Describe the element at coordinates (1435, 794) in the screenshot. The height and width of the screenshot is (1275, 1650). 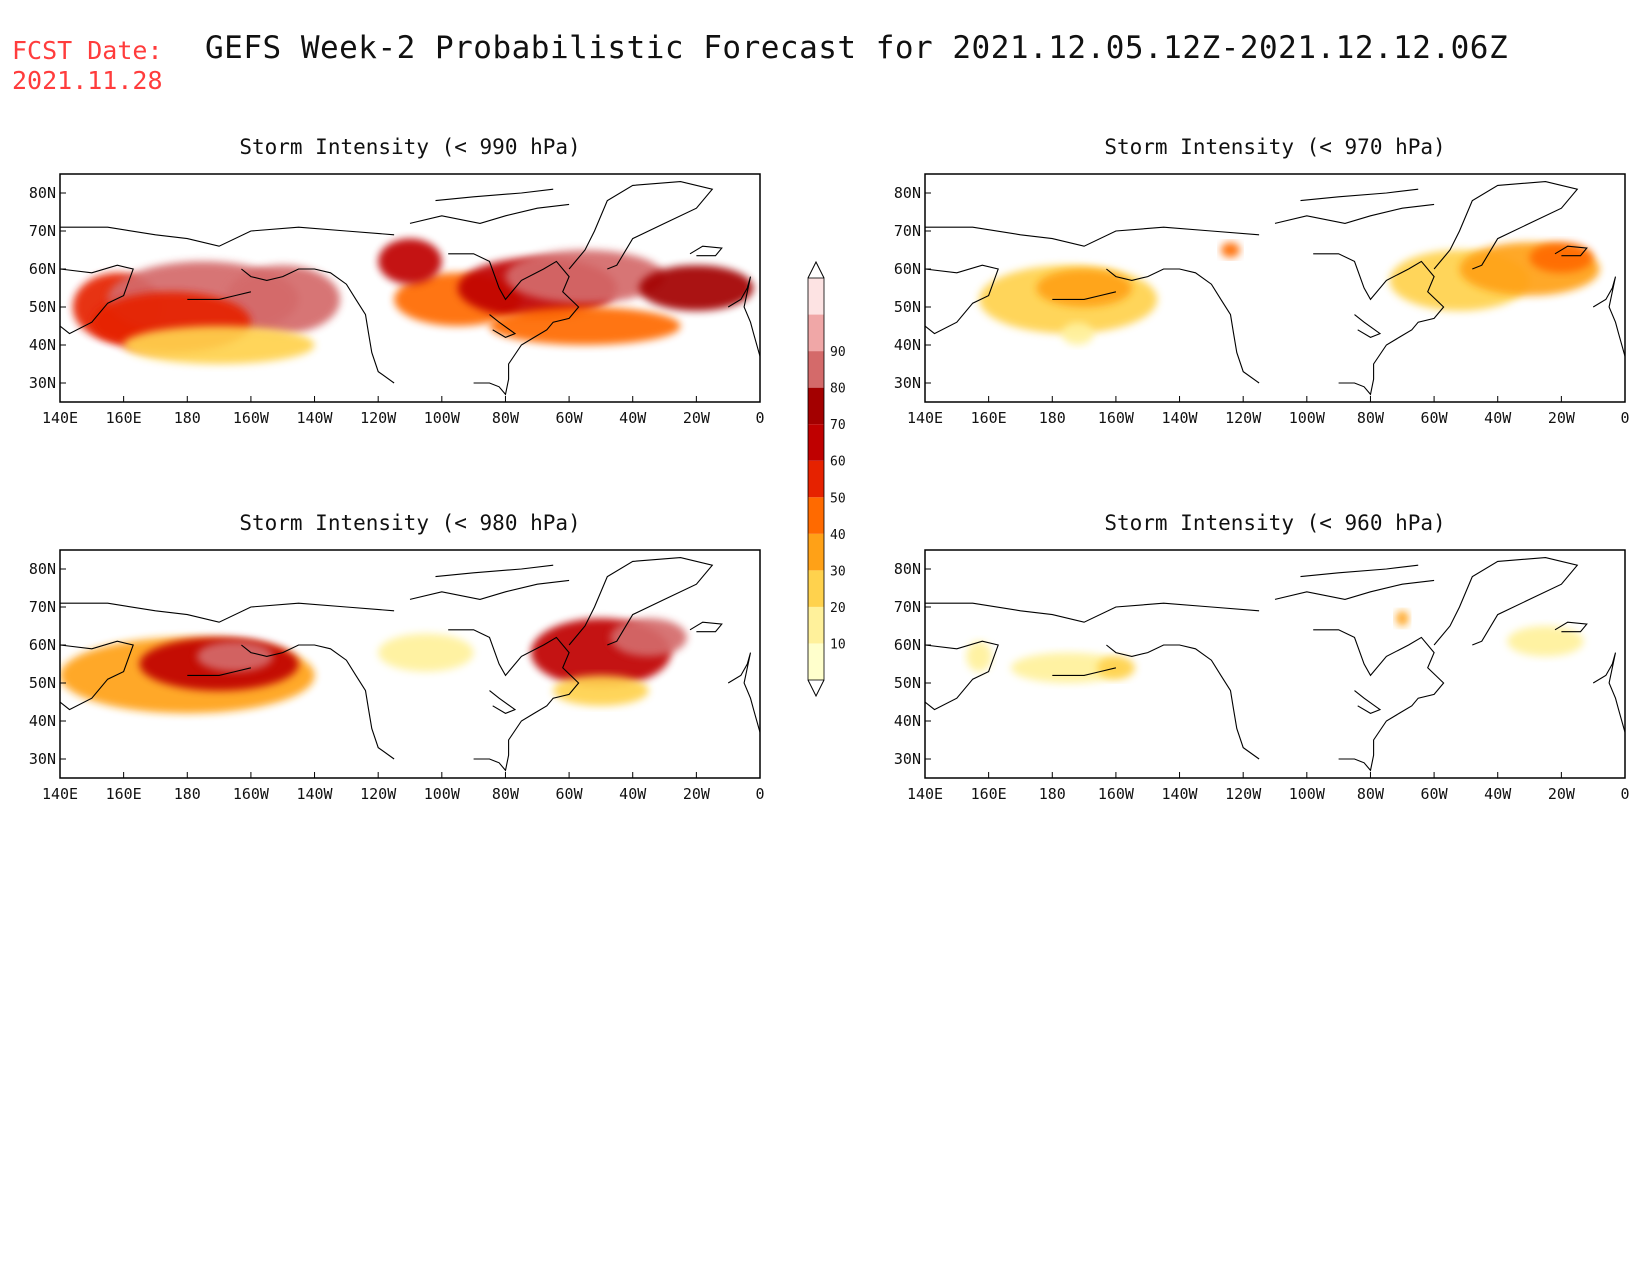
I see `x-tick-label: 60W` at that location.